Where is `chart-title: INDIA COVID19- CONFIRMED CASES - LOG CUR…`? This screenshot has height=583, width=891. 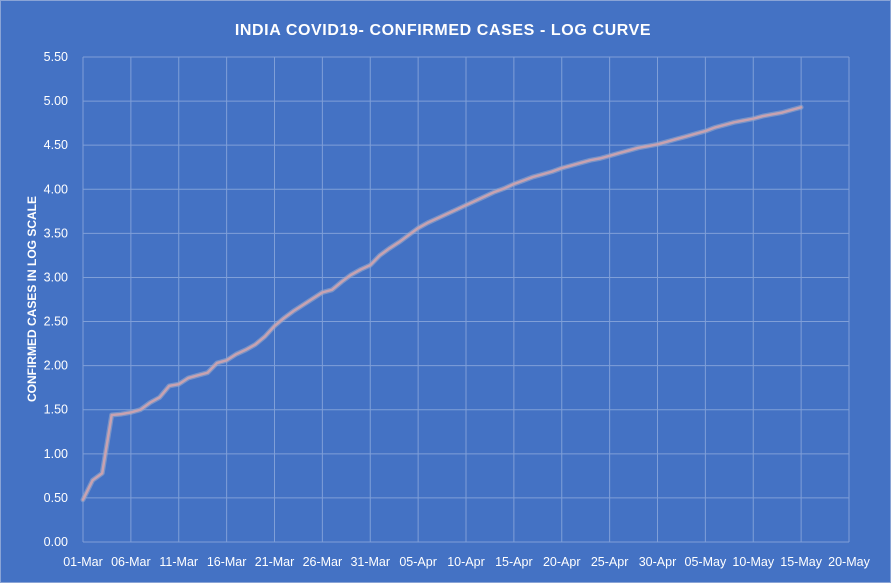 chart-title: INDIA COVID19- CONFIRMED CASES - LOG CUR… is located at coordinates (443, 30).